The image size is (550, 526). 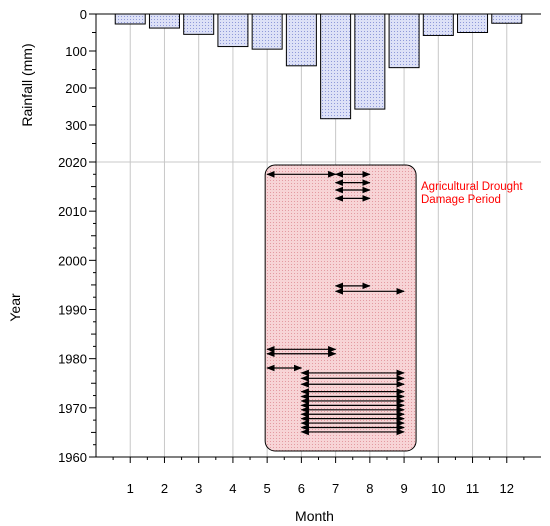 What do you see at coordinates (72, 408) in the screenshot?
I see `year-tick-label: 1970` at bounding box center [72, 408].